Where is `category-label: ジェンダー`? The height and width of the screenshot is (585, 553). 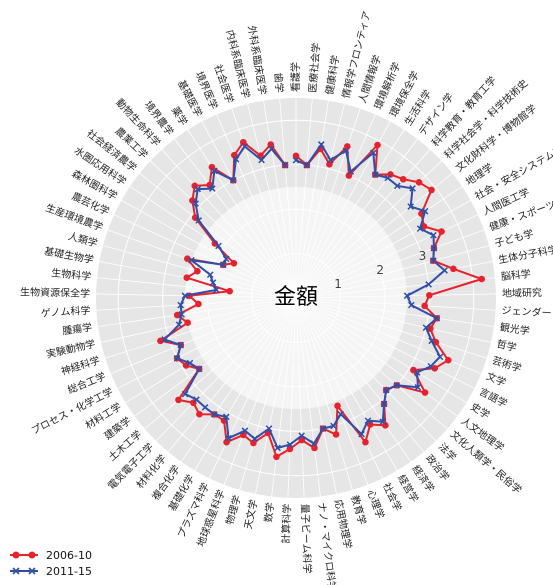 category-label: ジェンダー is located at coordinates (526, 312).